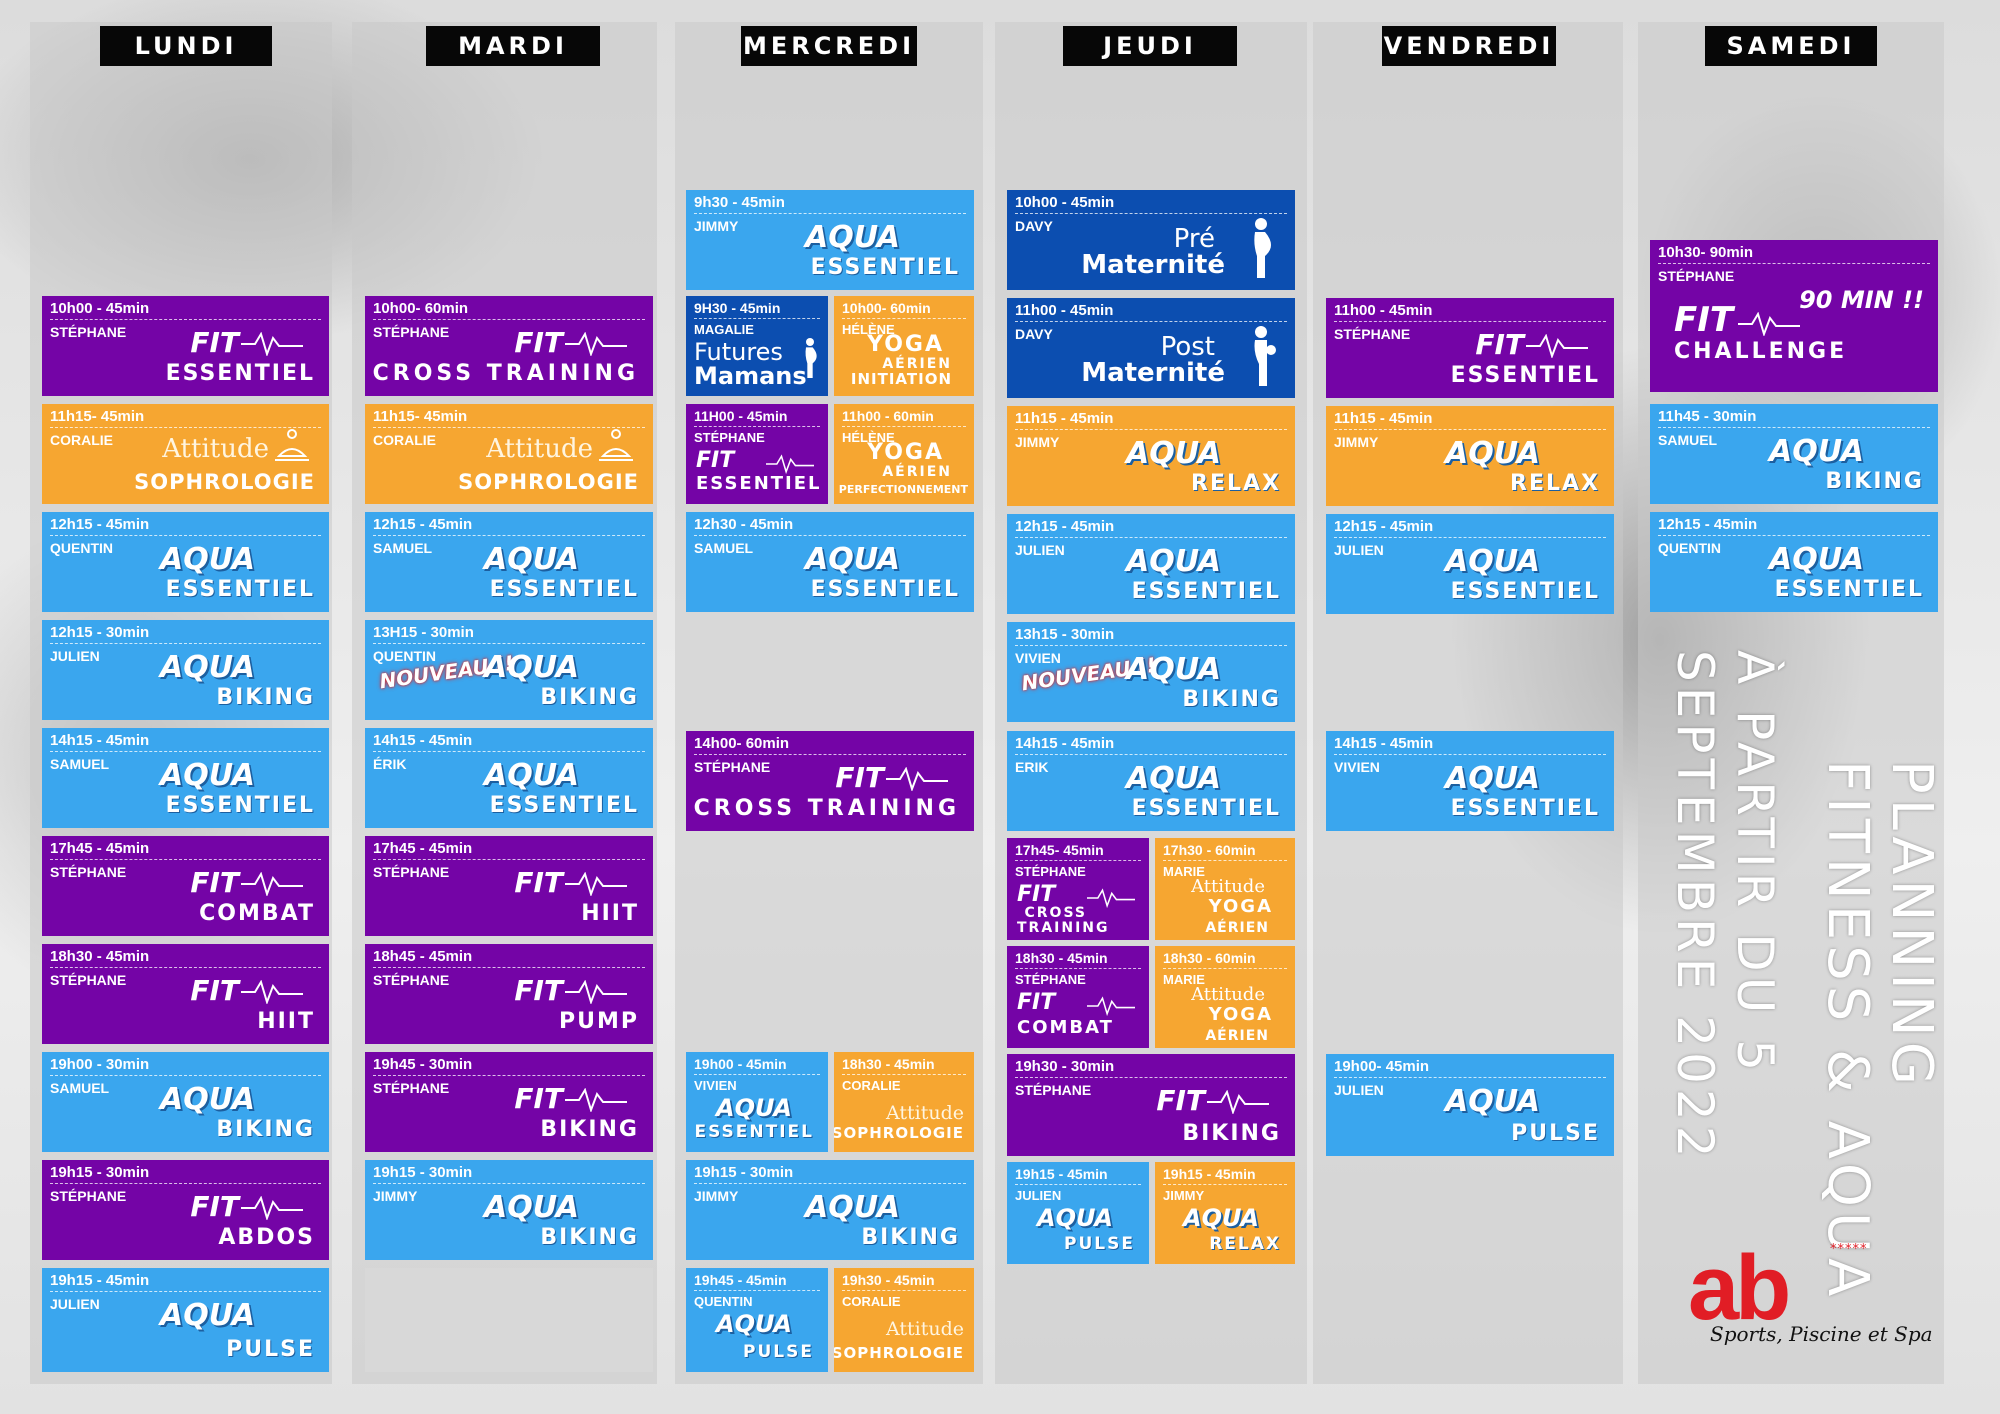 The height and width of the screenshot is (1414, 2000). I want to click on class-card-jeudi-fit-combat: 18h30 - 45min STÉPHANE FIT COMBAT, so click(1078, 997).